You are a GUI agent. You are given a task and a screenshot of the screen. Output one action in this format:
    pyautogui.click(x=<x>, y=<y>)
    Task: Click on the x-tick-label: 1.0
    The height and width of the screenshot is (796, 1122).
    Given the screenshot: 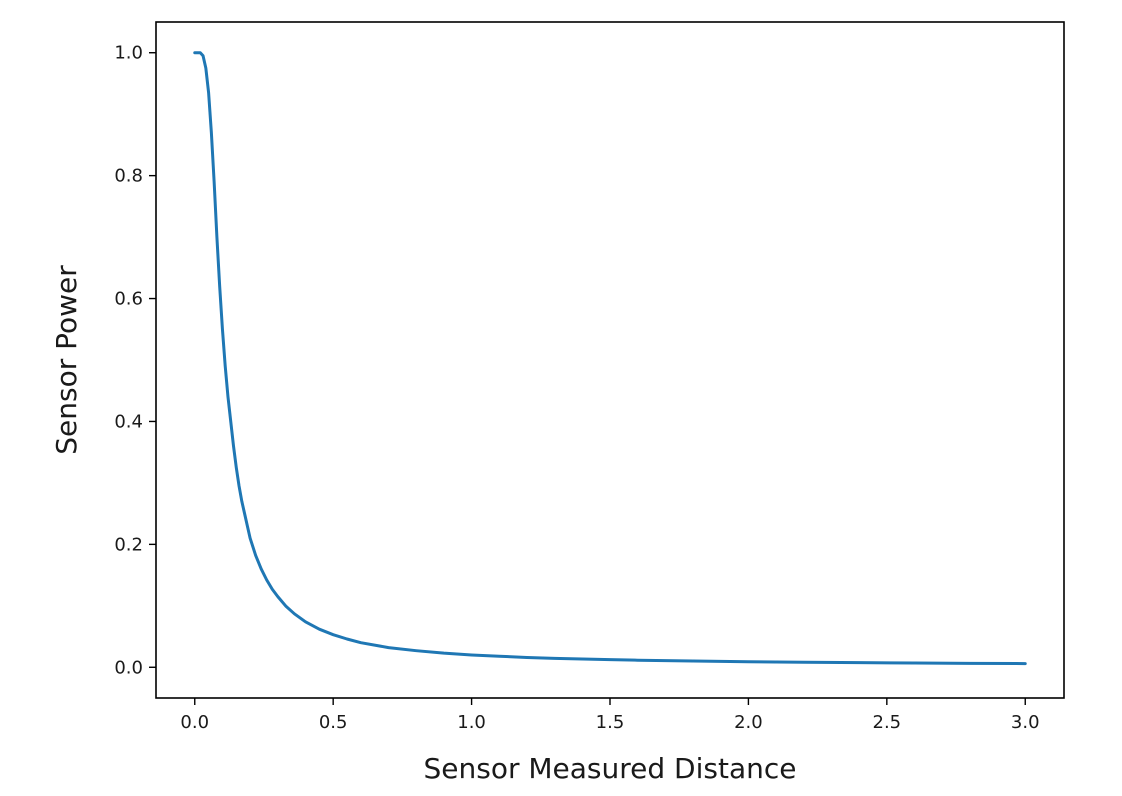 What is the action you would take?
    pyautogui.click(x=471, y=722)
    